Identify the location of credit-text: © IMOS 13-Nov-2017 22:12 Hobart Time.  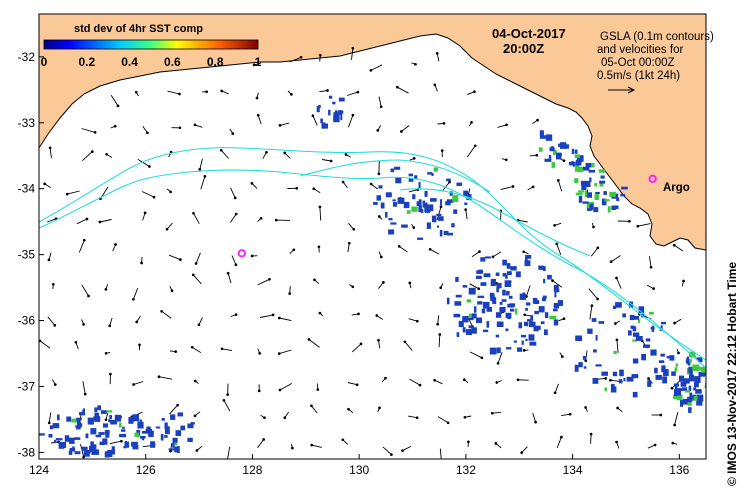
(732, 374).